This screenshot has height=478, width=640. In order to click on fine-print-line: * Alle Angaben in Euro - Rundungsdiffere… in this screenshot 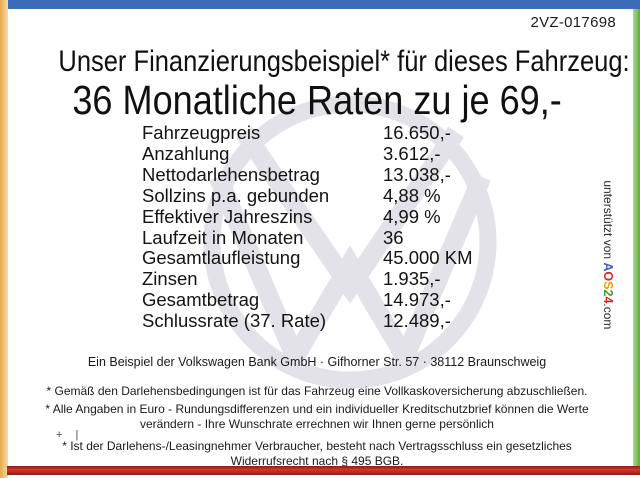, I will do `click(317, 416)`.